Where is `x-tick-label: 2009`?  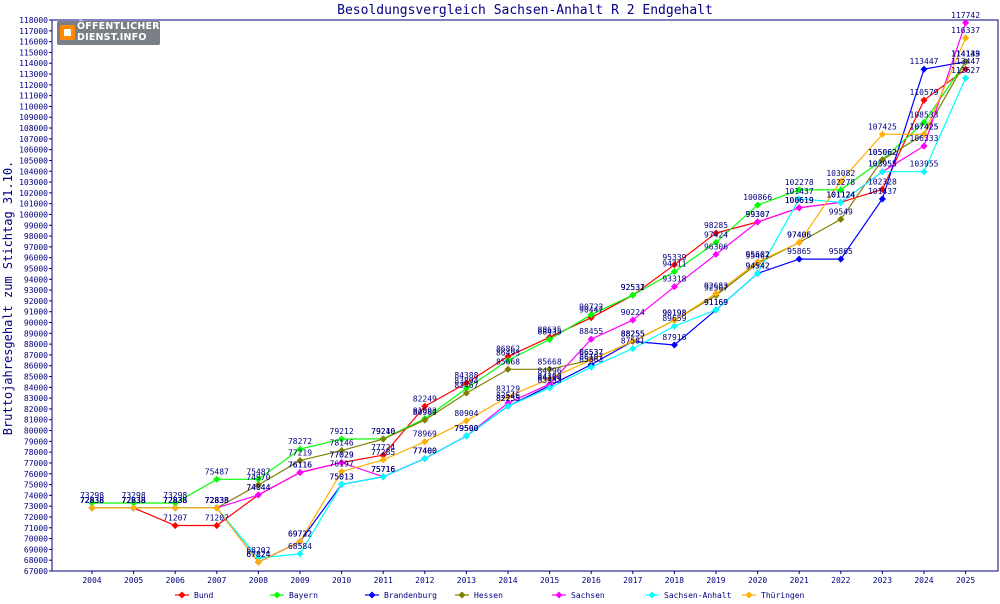
x-tick-label: 2009 is located at coordinates (299, 580).